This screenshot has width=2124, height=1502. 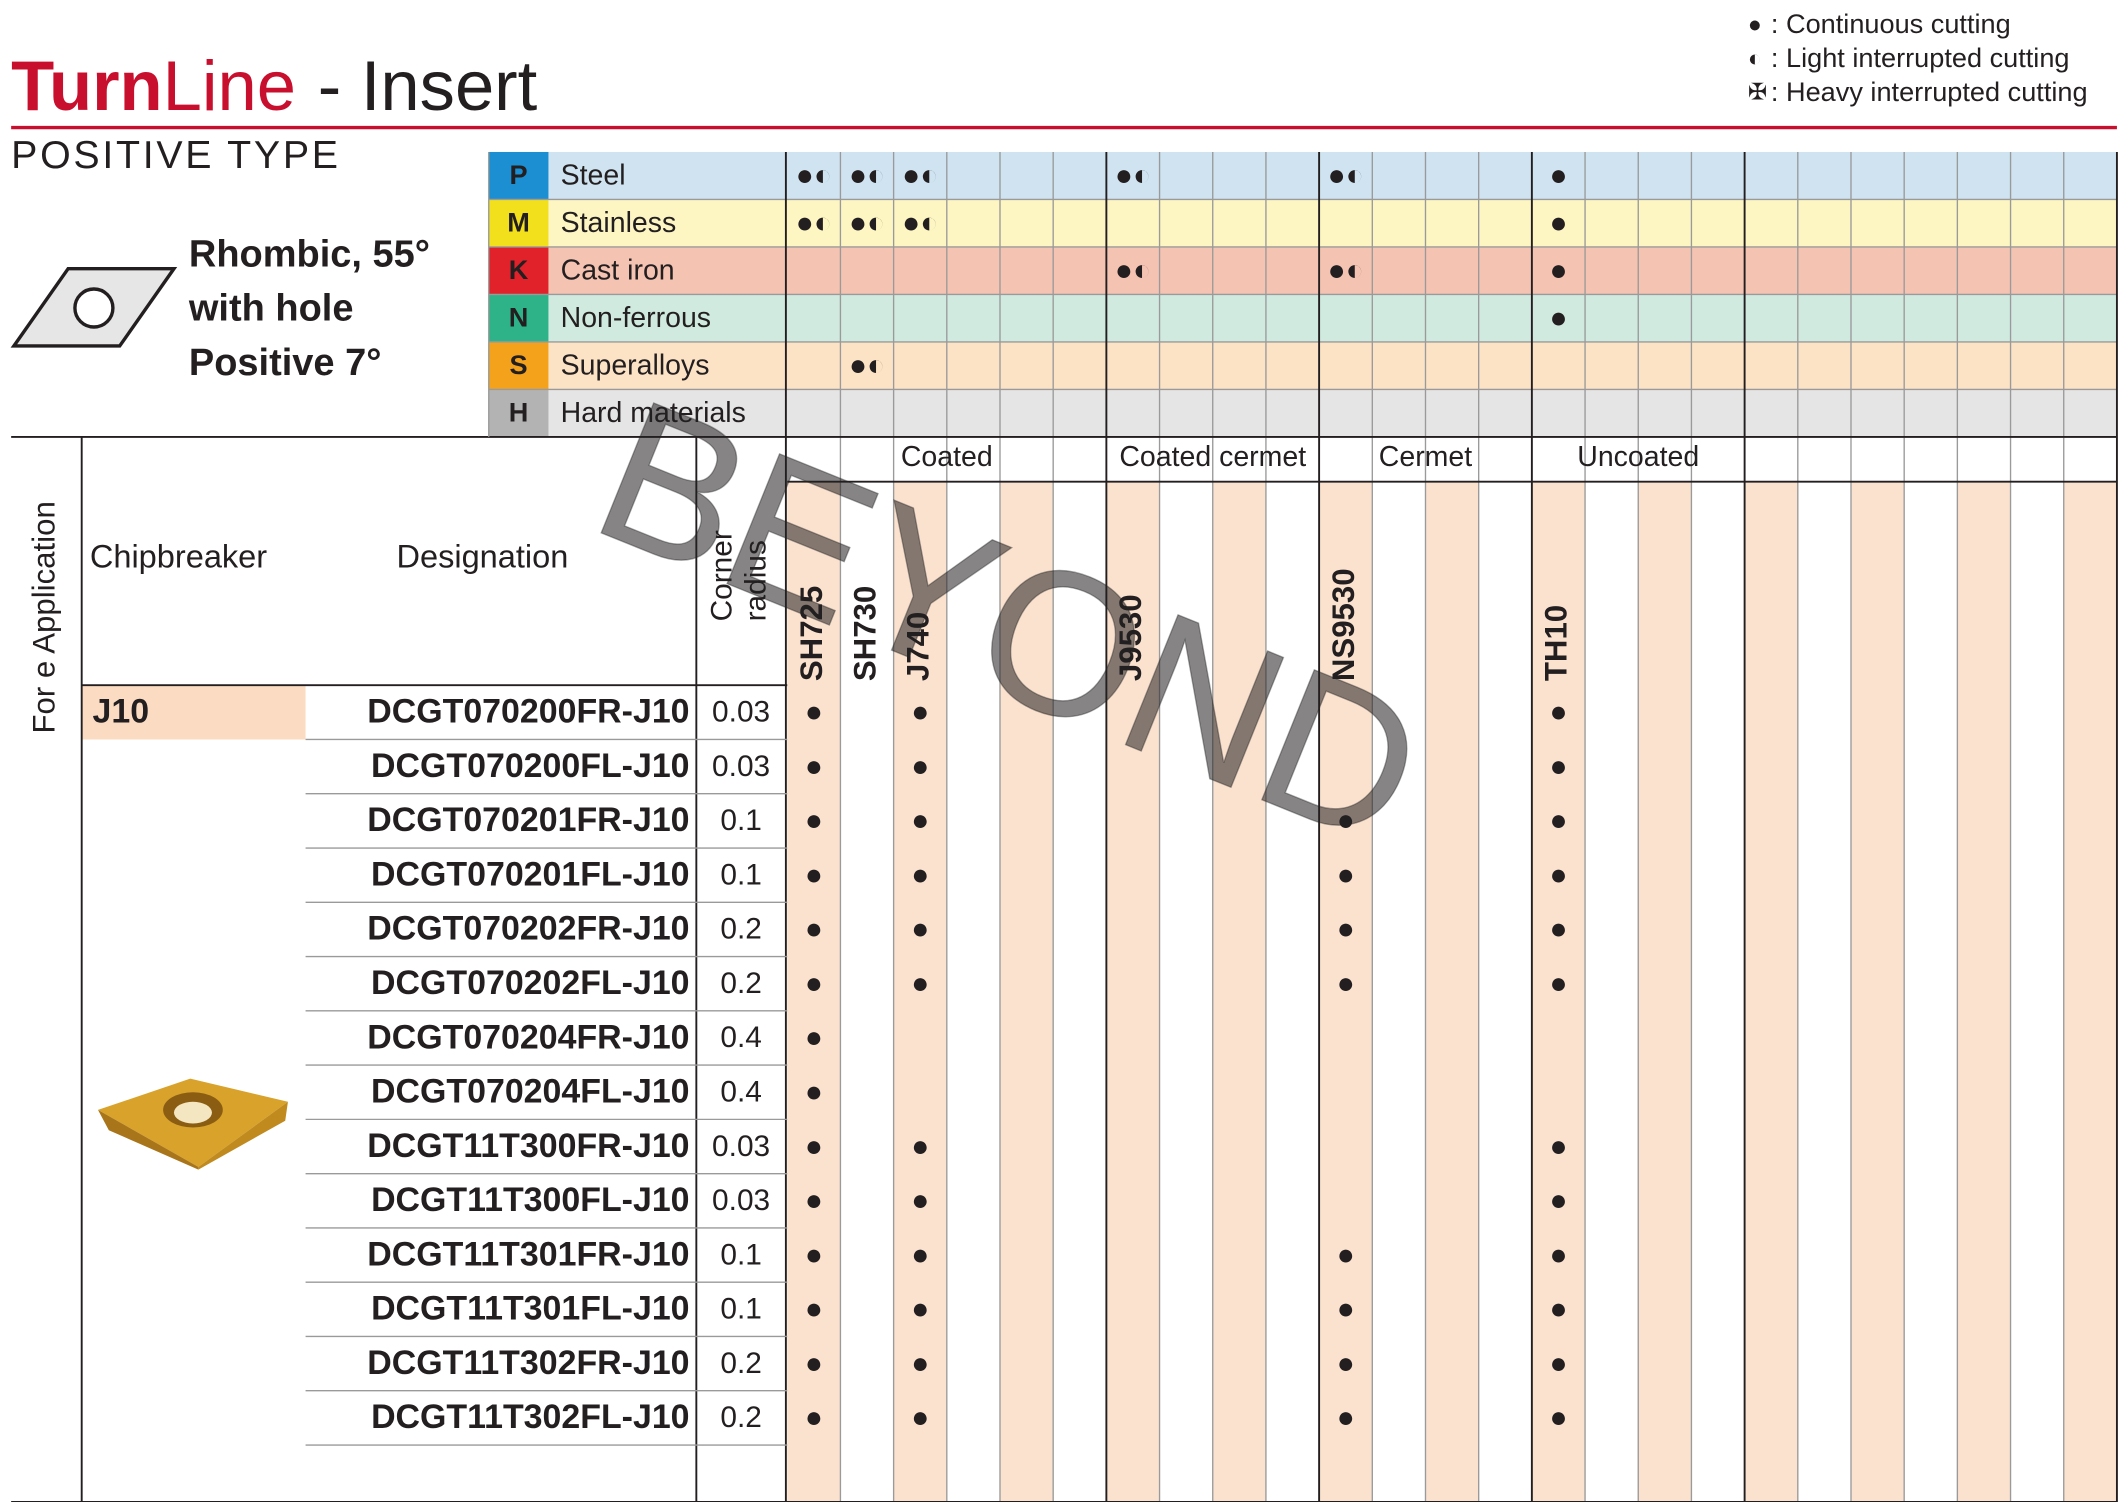 I want to click on grade-group: Coated, so click(x=947, y=457).